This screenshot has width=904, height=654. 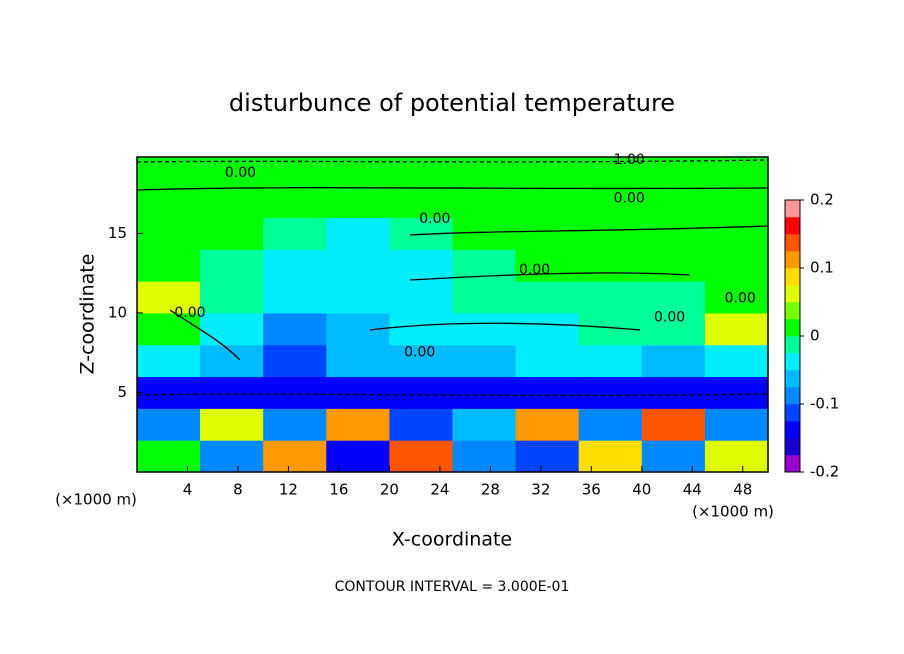 I want to click on x-tick-label: 36, so click(x=591, y=490).